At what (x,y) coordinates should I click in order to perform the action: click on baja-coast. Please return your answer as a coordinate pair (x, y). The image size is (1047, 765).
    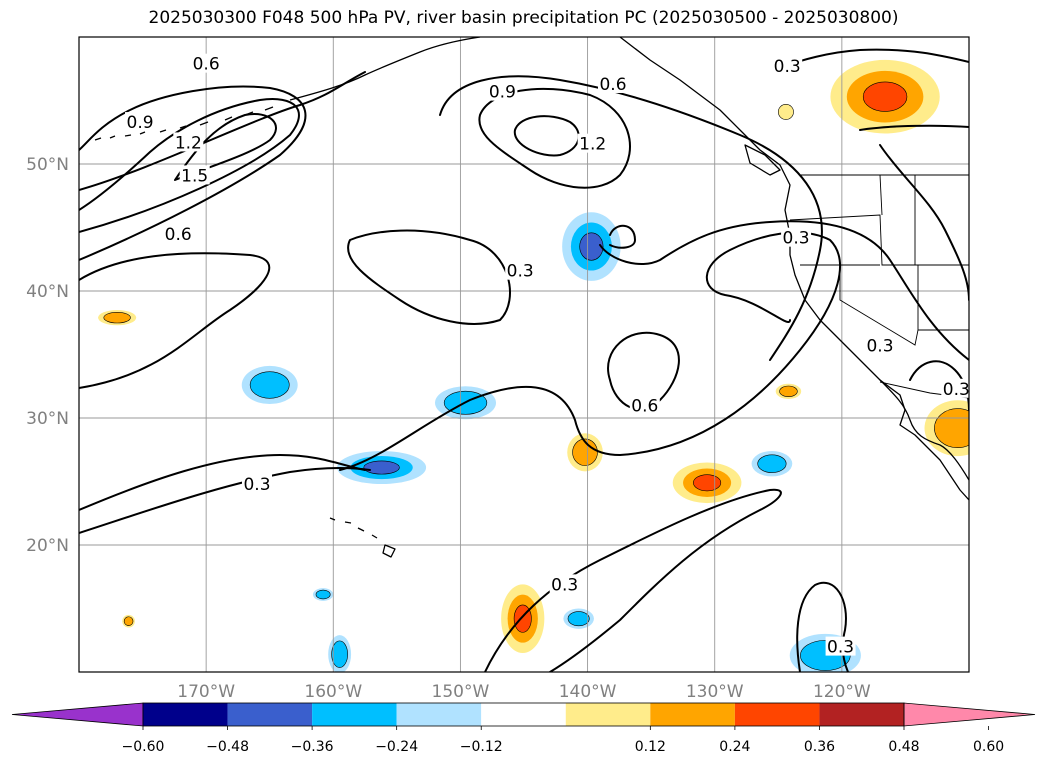
    Looking at the image, I should click on (924, 430).